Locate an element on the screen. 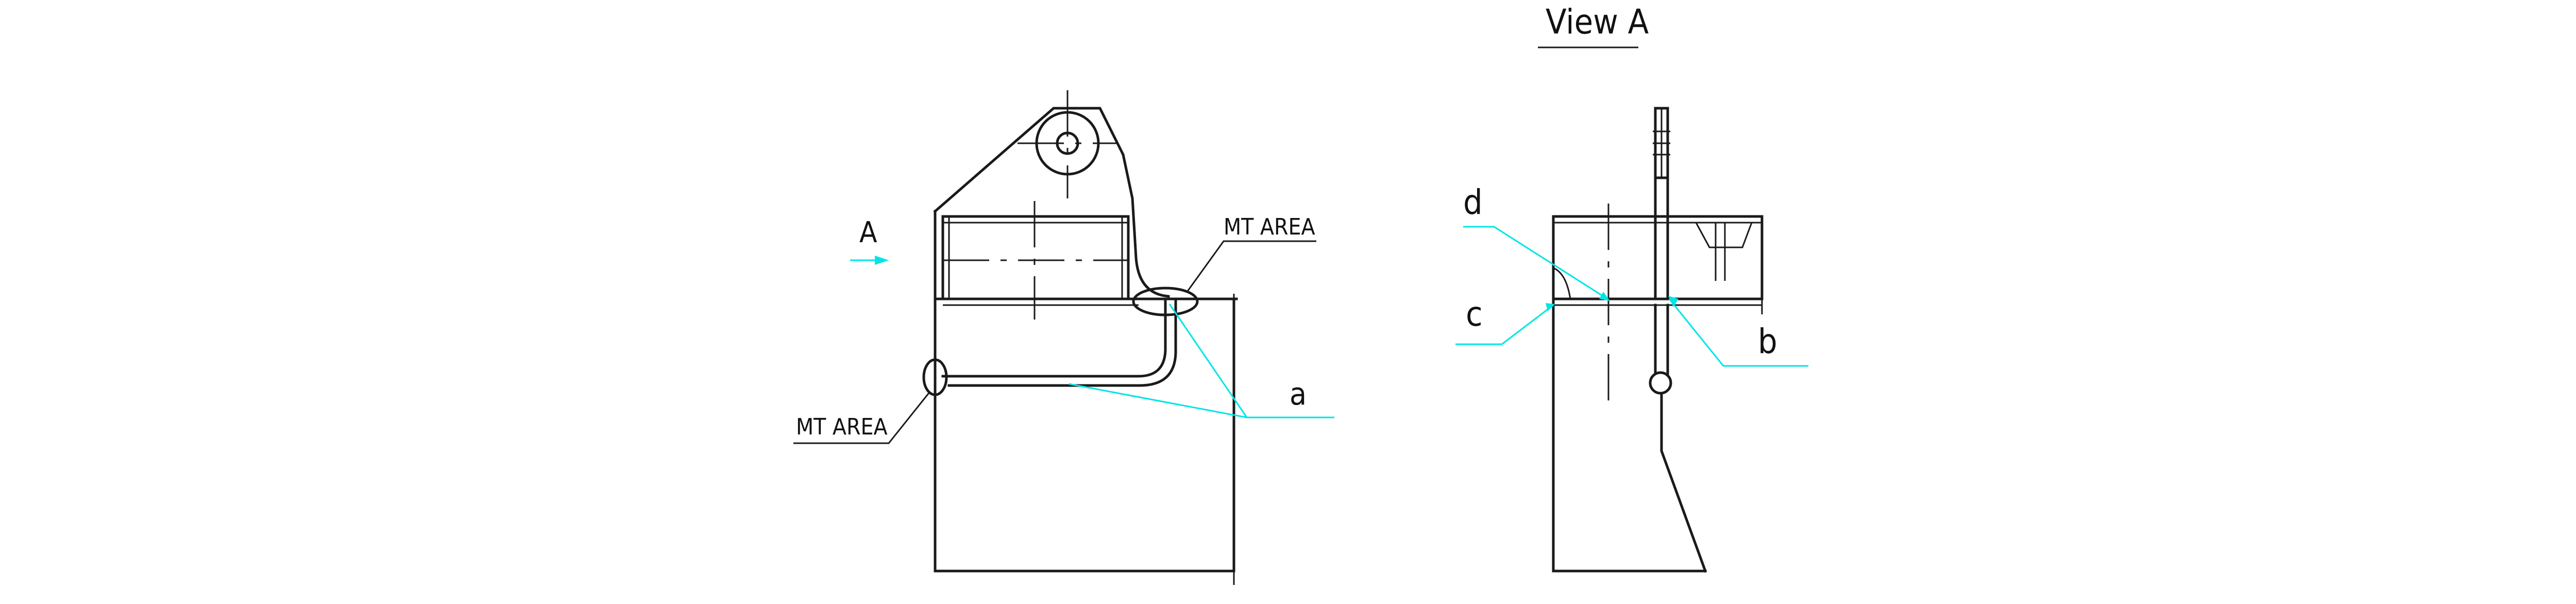 This screenshot has width=2576, height=604. weld-b-label: b is located at coordinates (1767, 341).